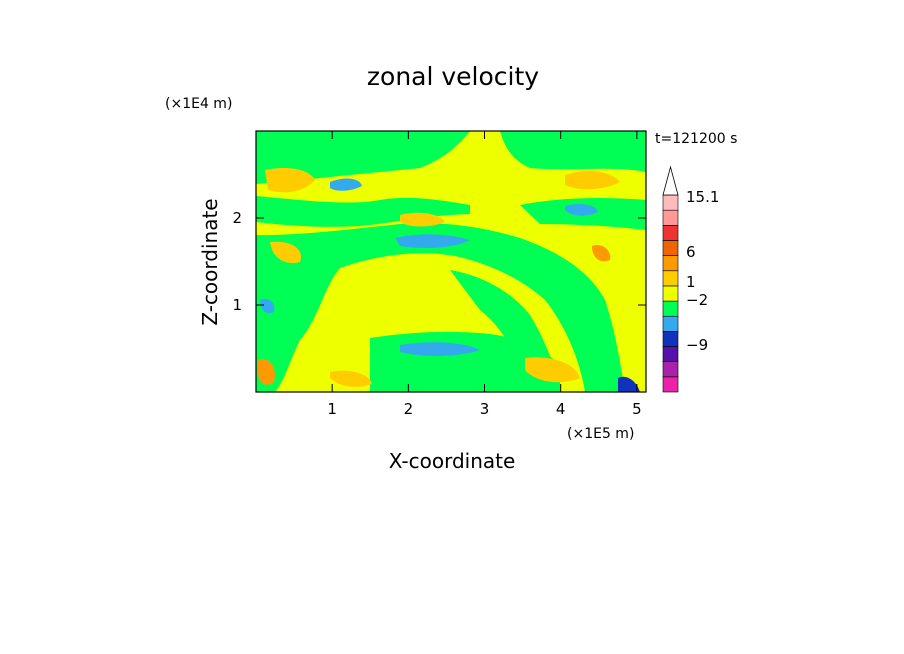  I want to click on x-tick-label: 4, so click(561, 409).